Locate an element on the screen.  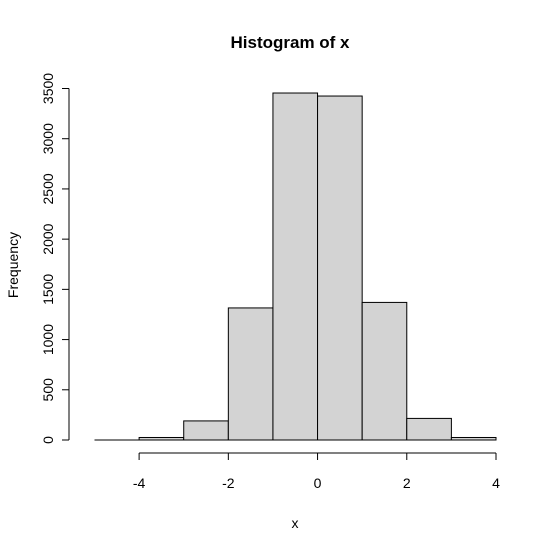
y-tick-label: 1000 is located at coordinates (48, 339).